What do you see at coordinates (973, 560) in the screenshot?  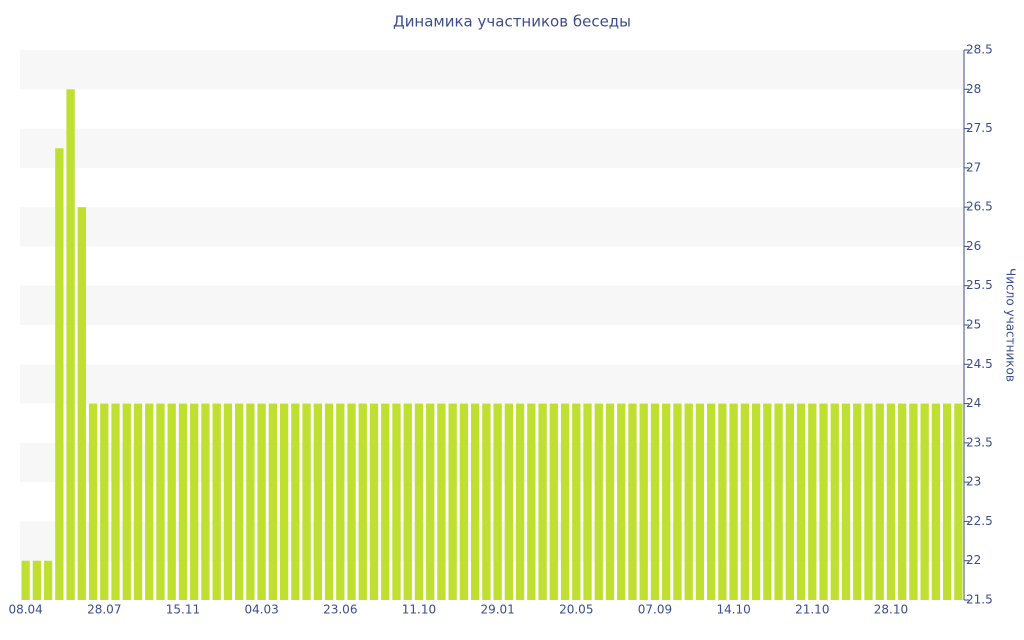 I see `y-tick-label: 22` at bounding box center [973, 560].